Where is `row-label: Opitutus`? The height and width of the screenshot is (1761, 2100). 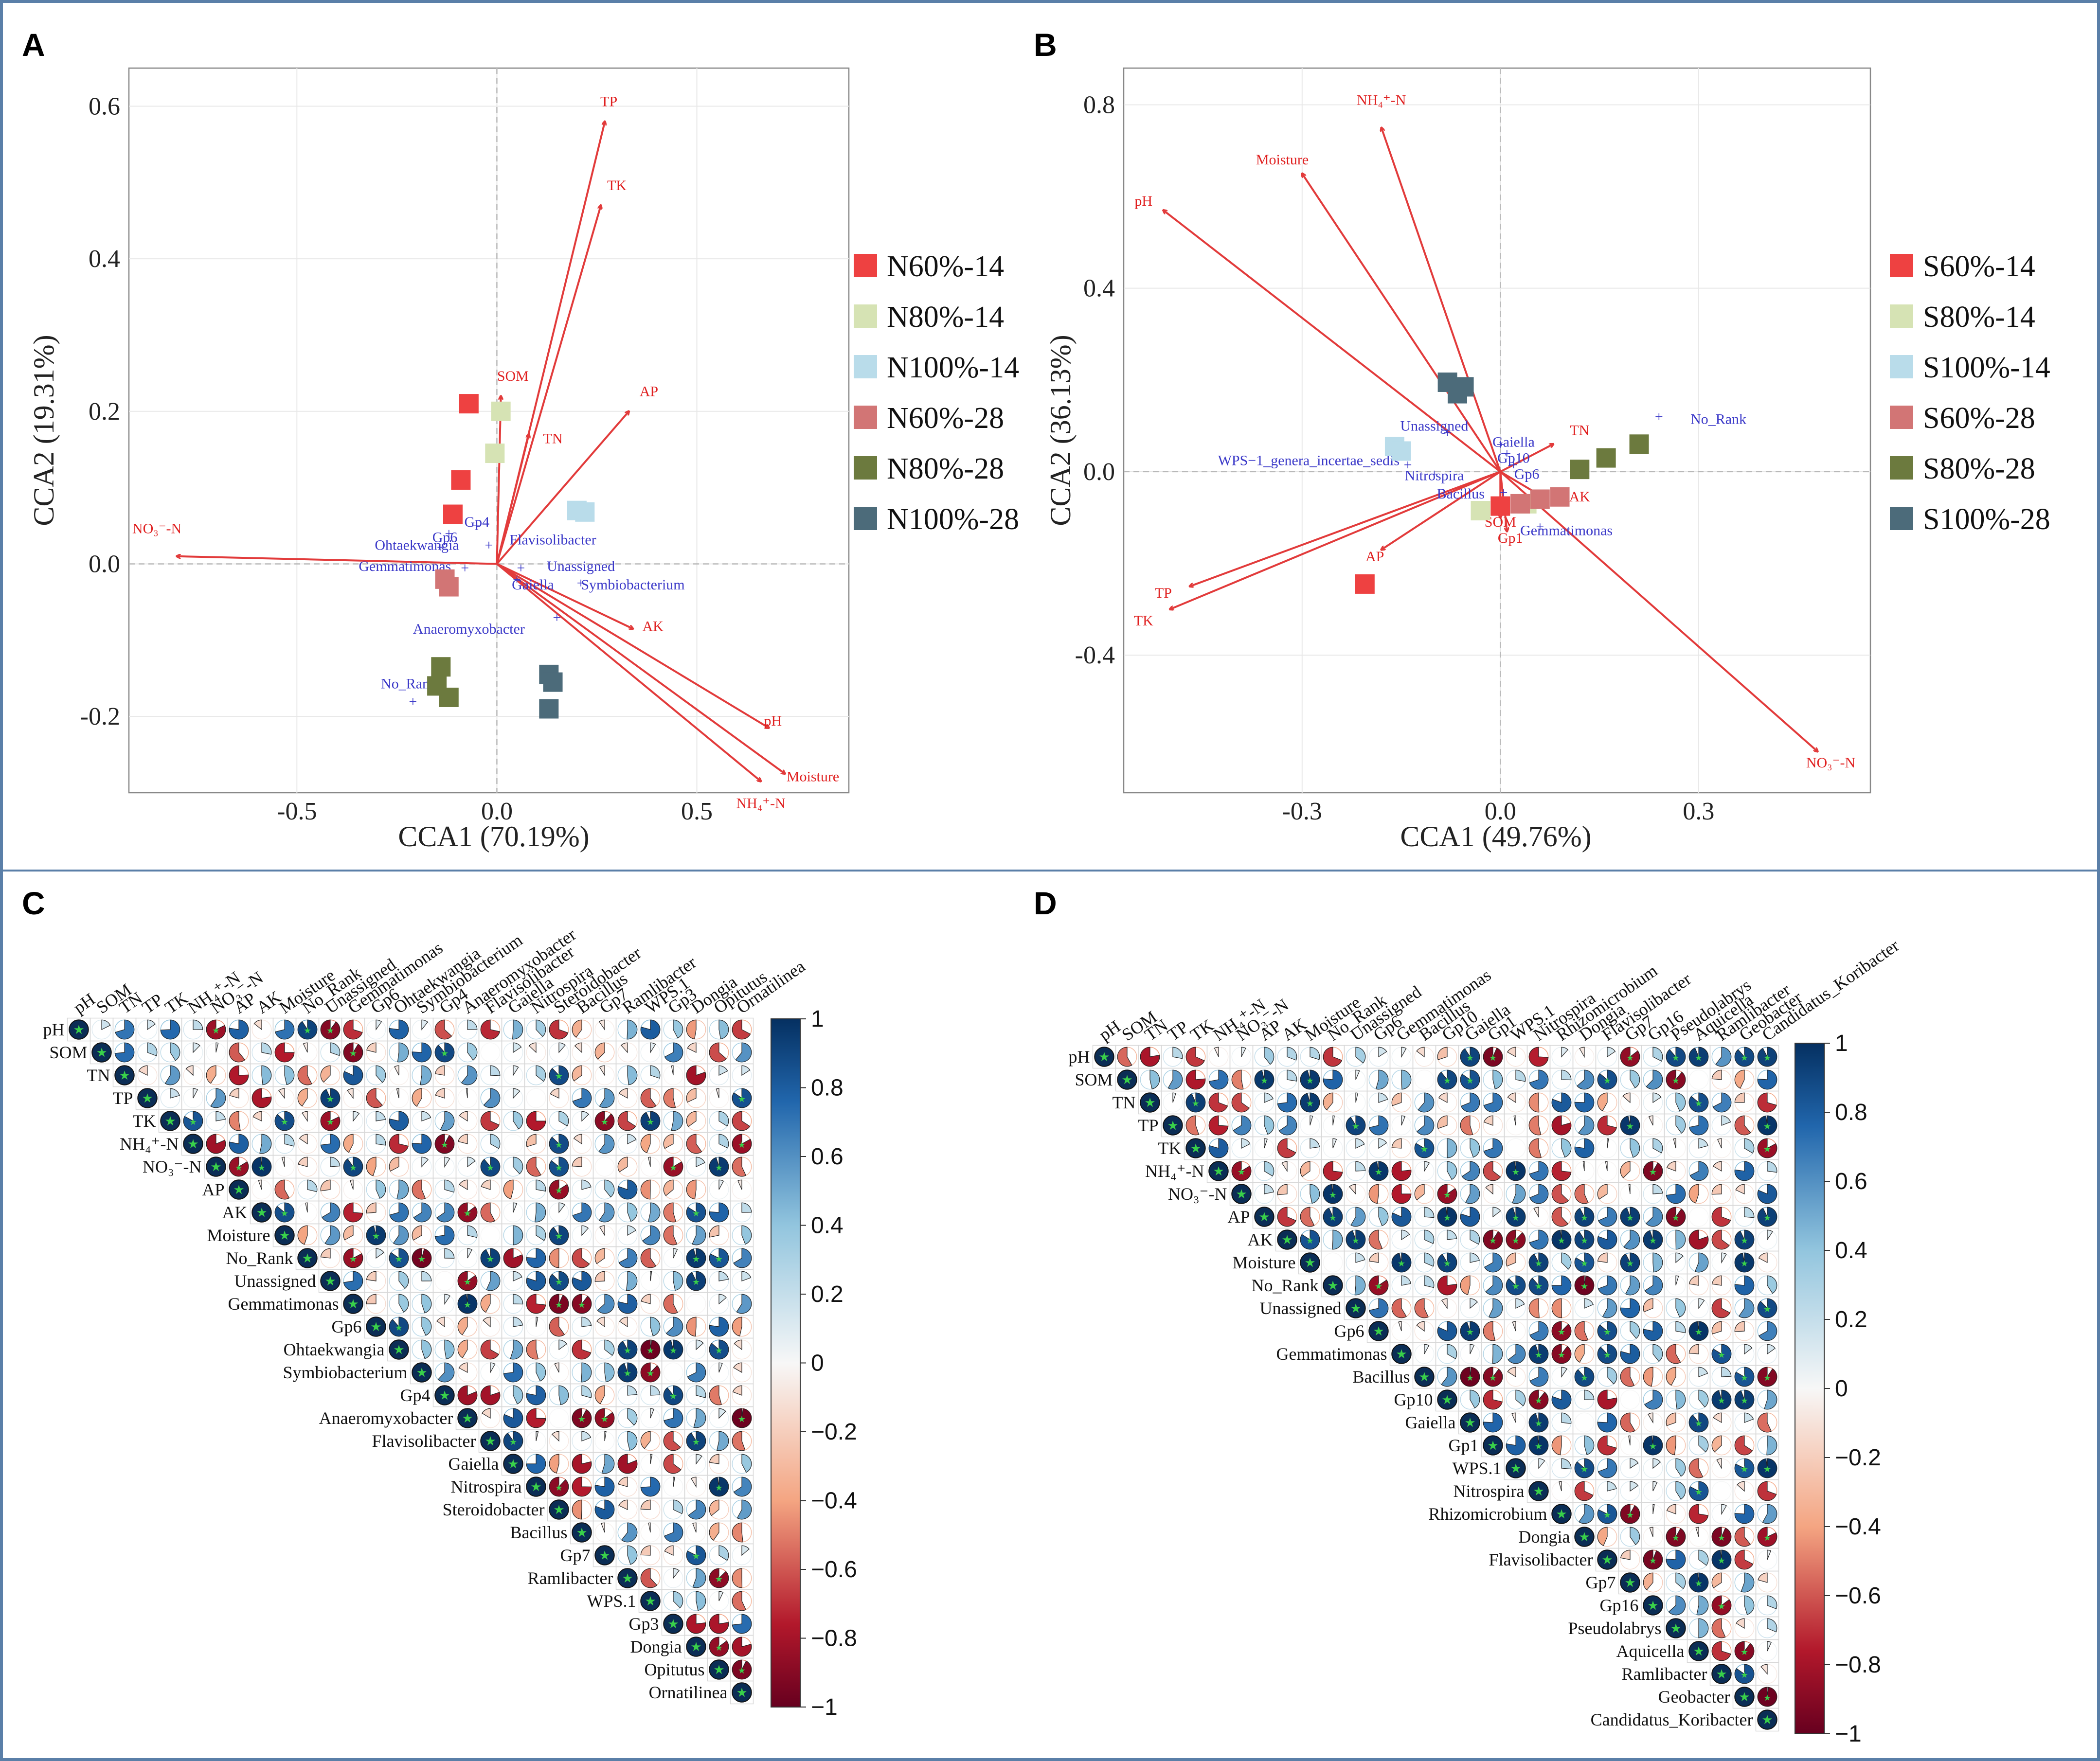
row-label: Opitutus is located at coordinates (674, 1669).